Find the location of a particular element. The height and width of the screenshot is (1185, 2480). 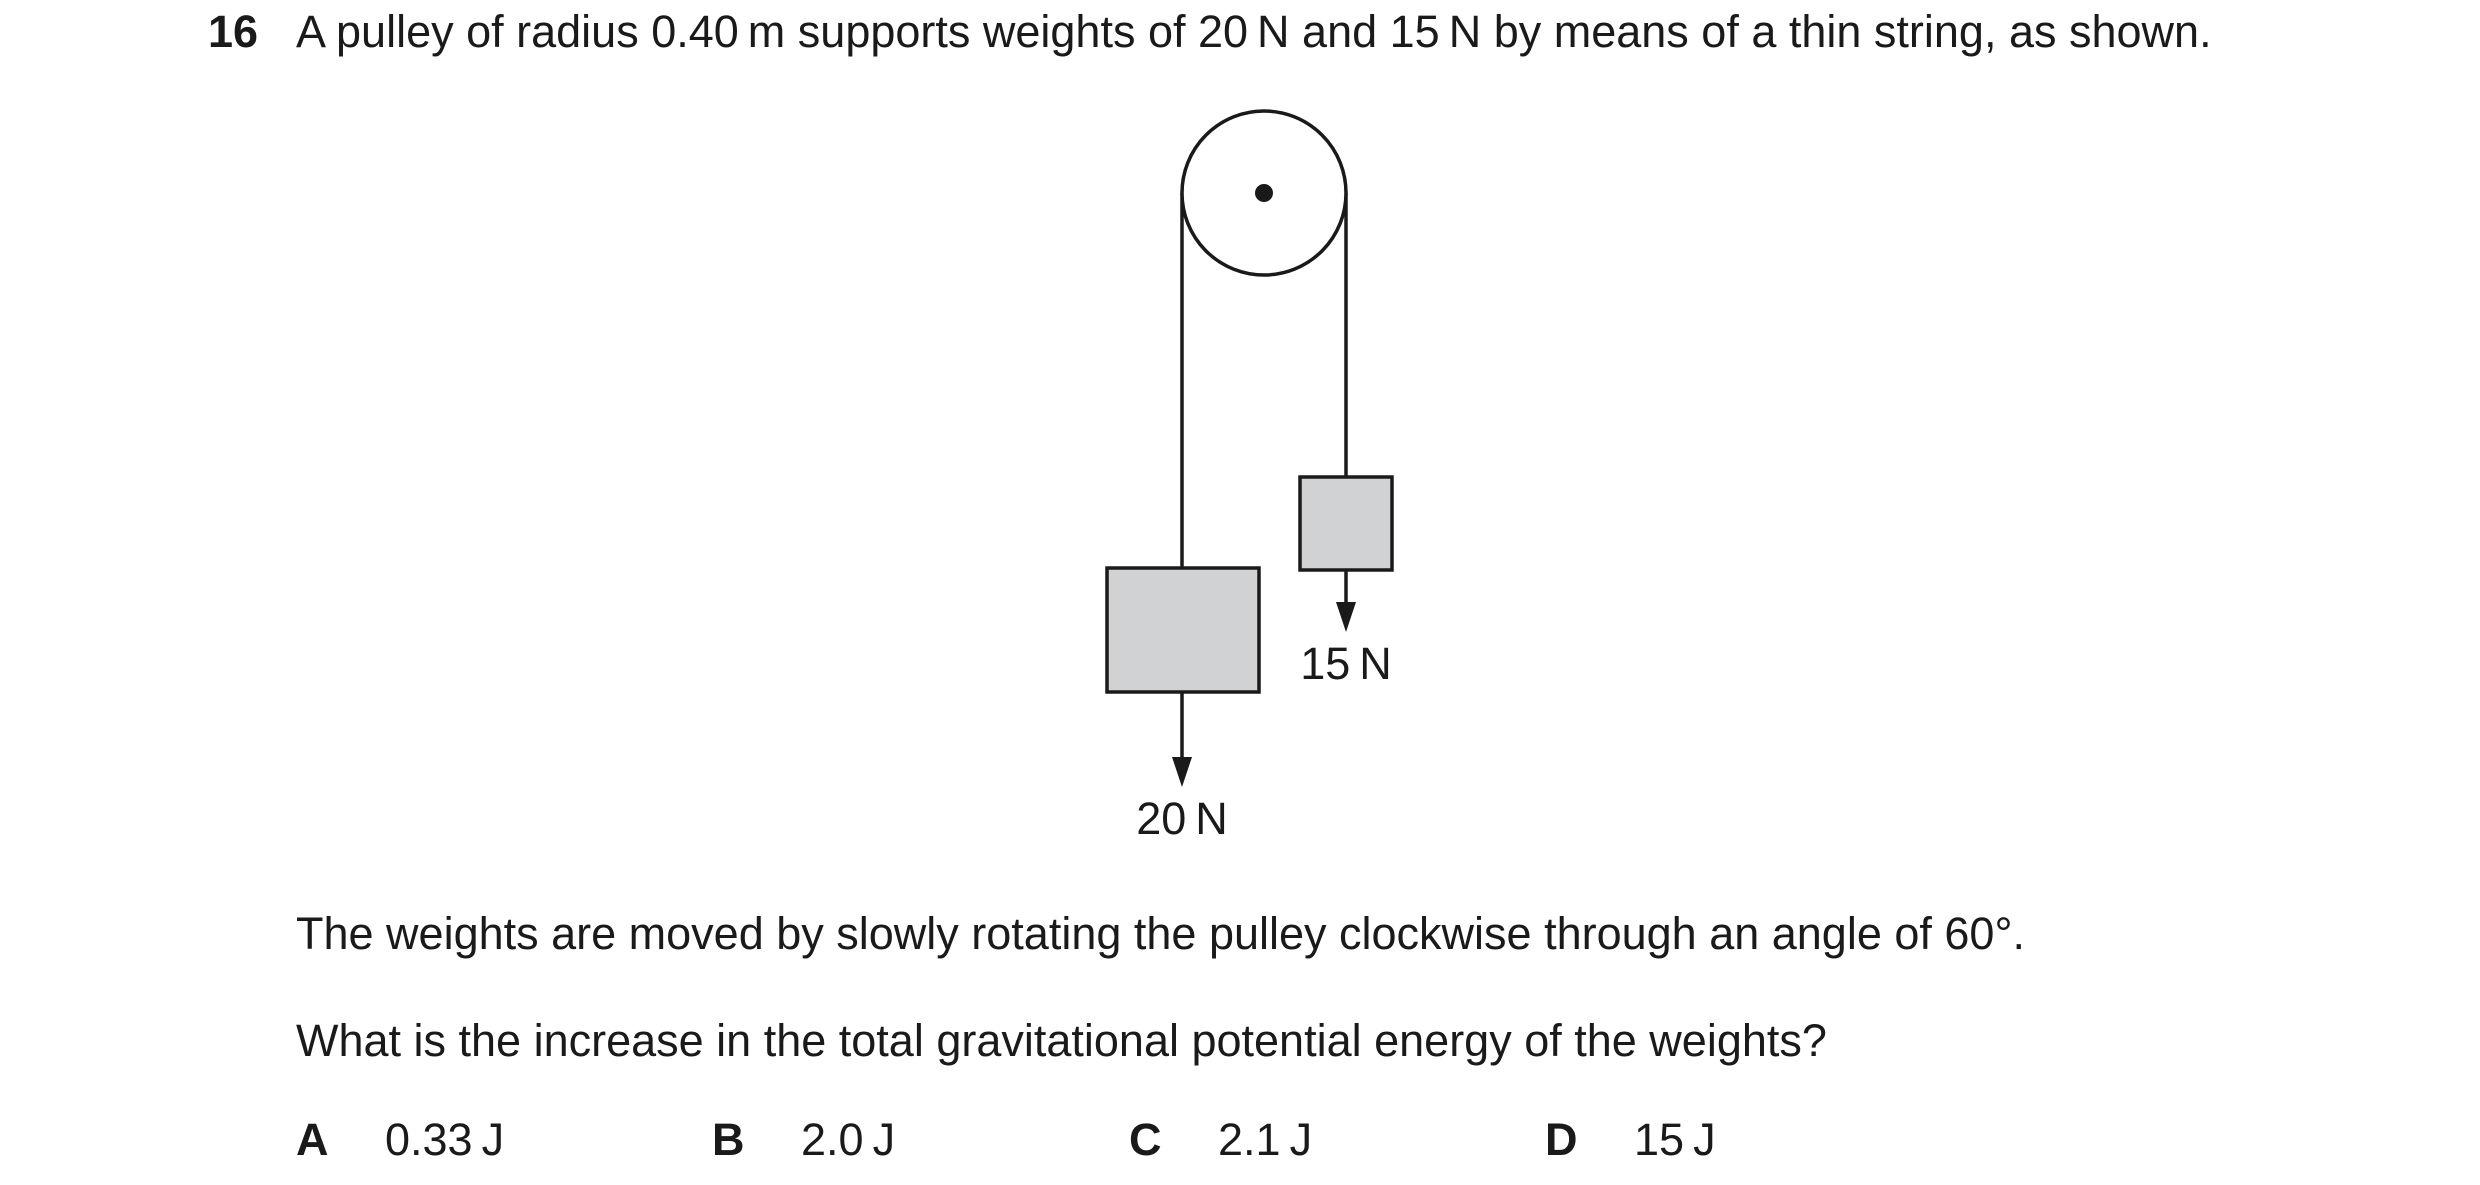

heavy-weight-block is located at coordinates (1183, 630).